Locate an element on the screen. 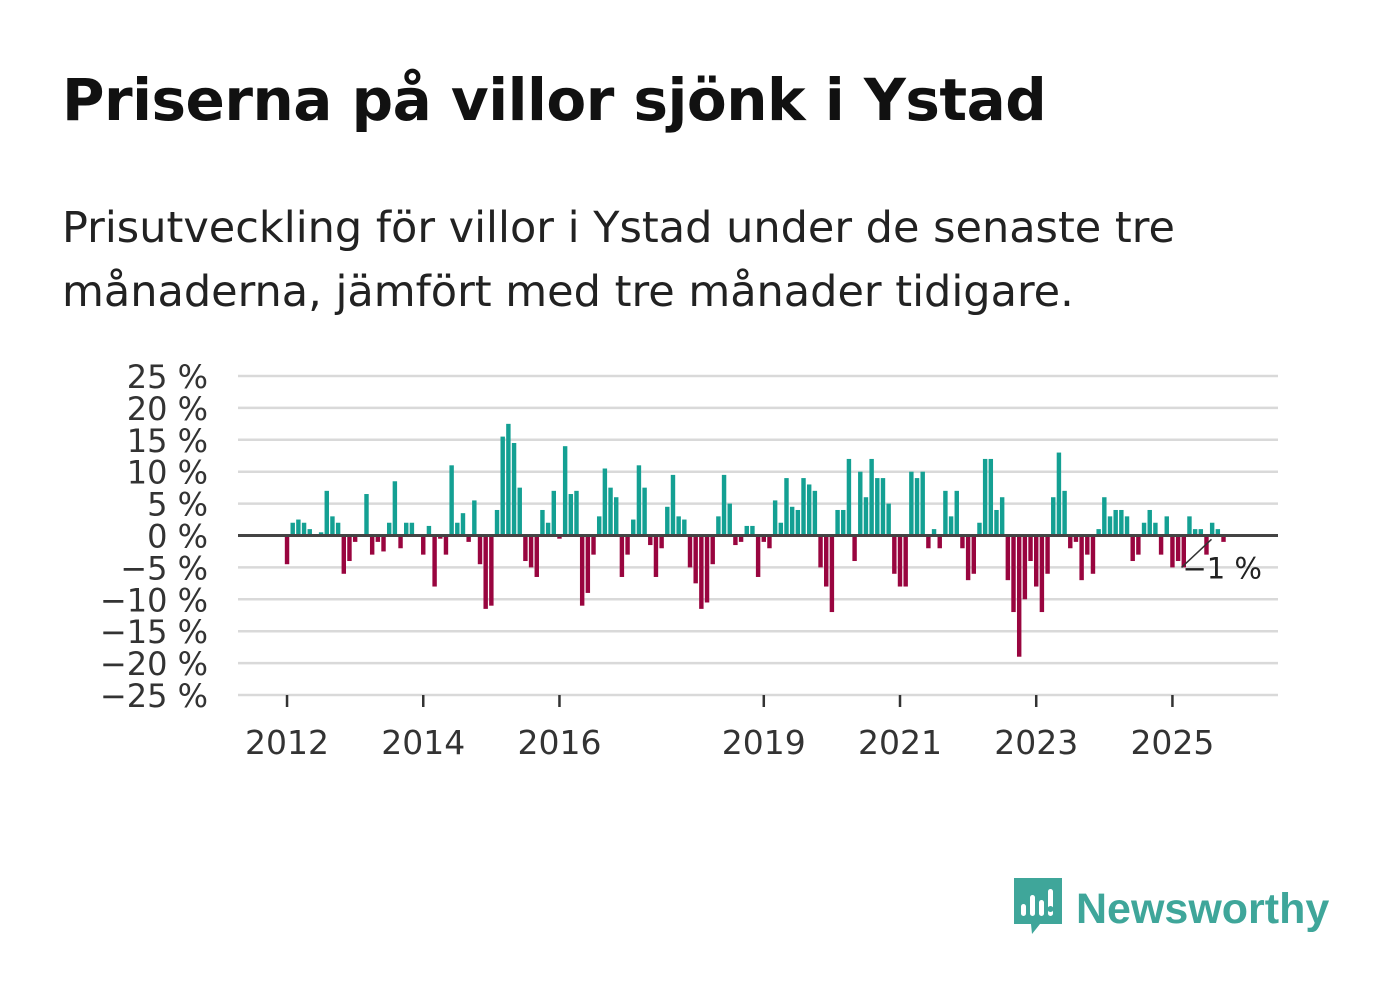  x-tick-label: 2021 is located at coordinates (900, 742).